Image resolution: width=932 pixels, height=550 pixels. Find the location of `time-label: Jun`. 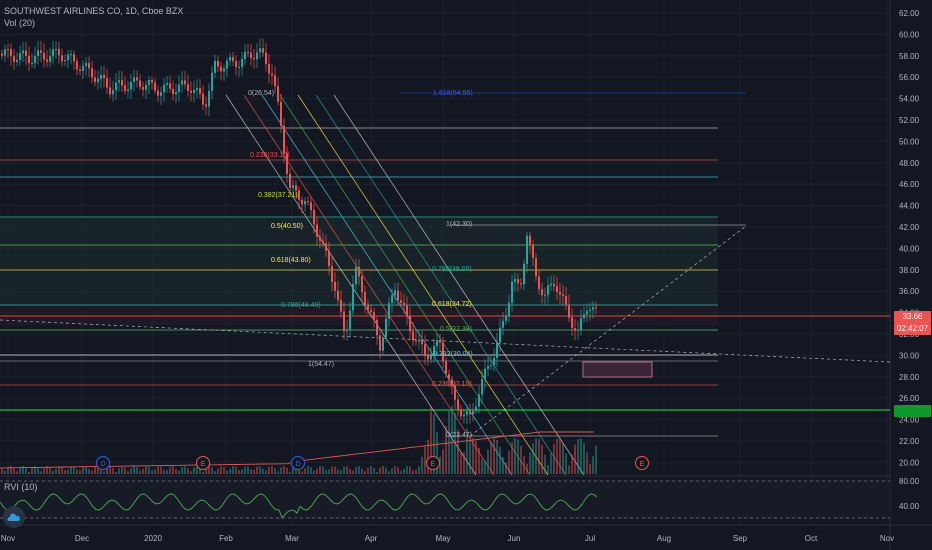

time-label: Jun is located at coordinates (514, 538).